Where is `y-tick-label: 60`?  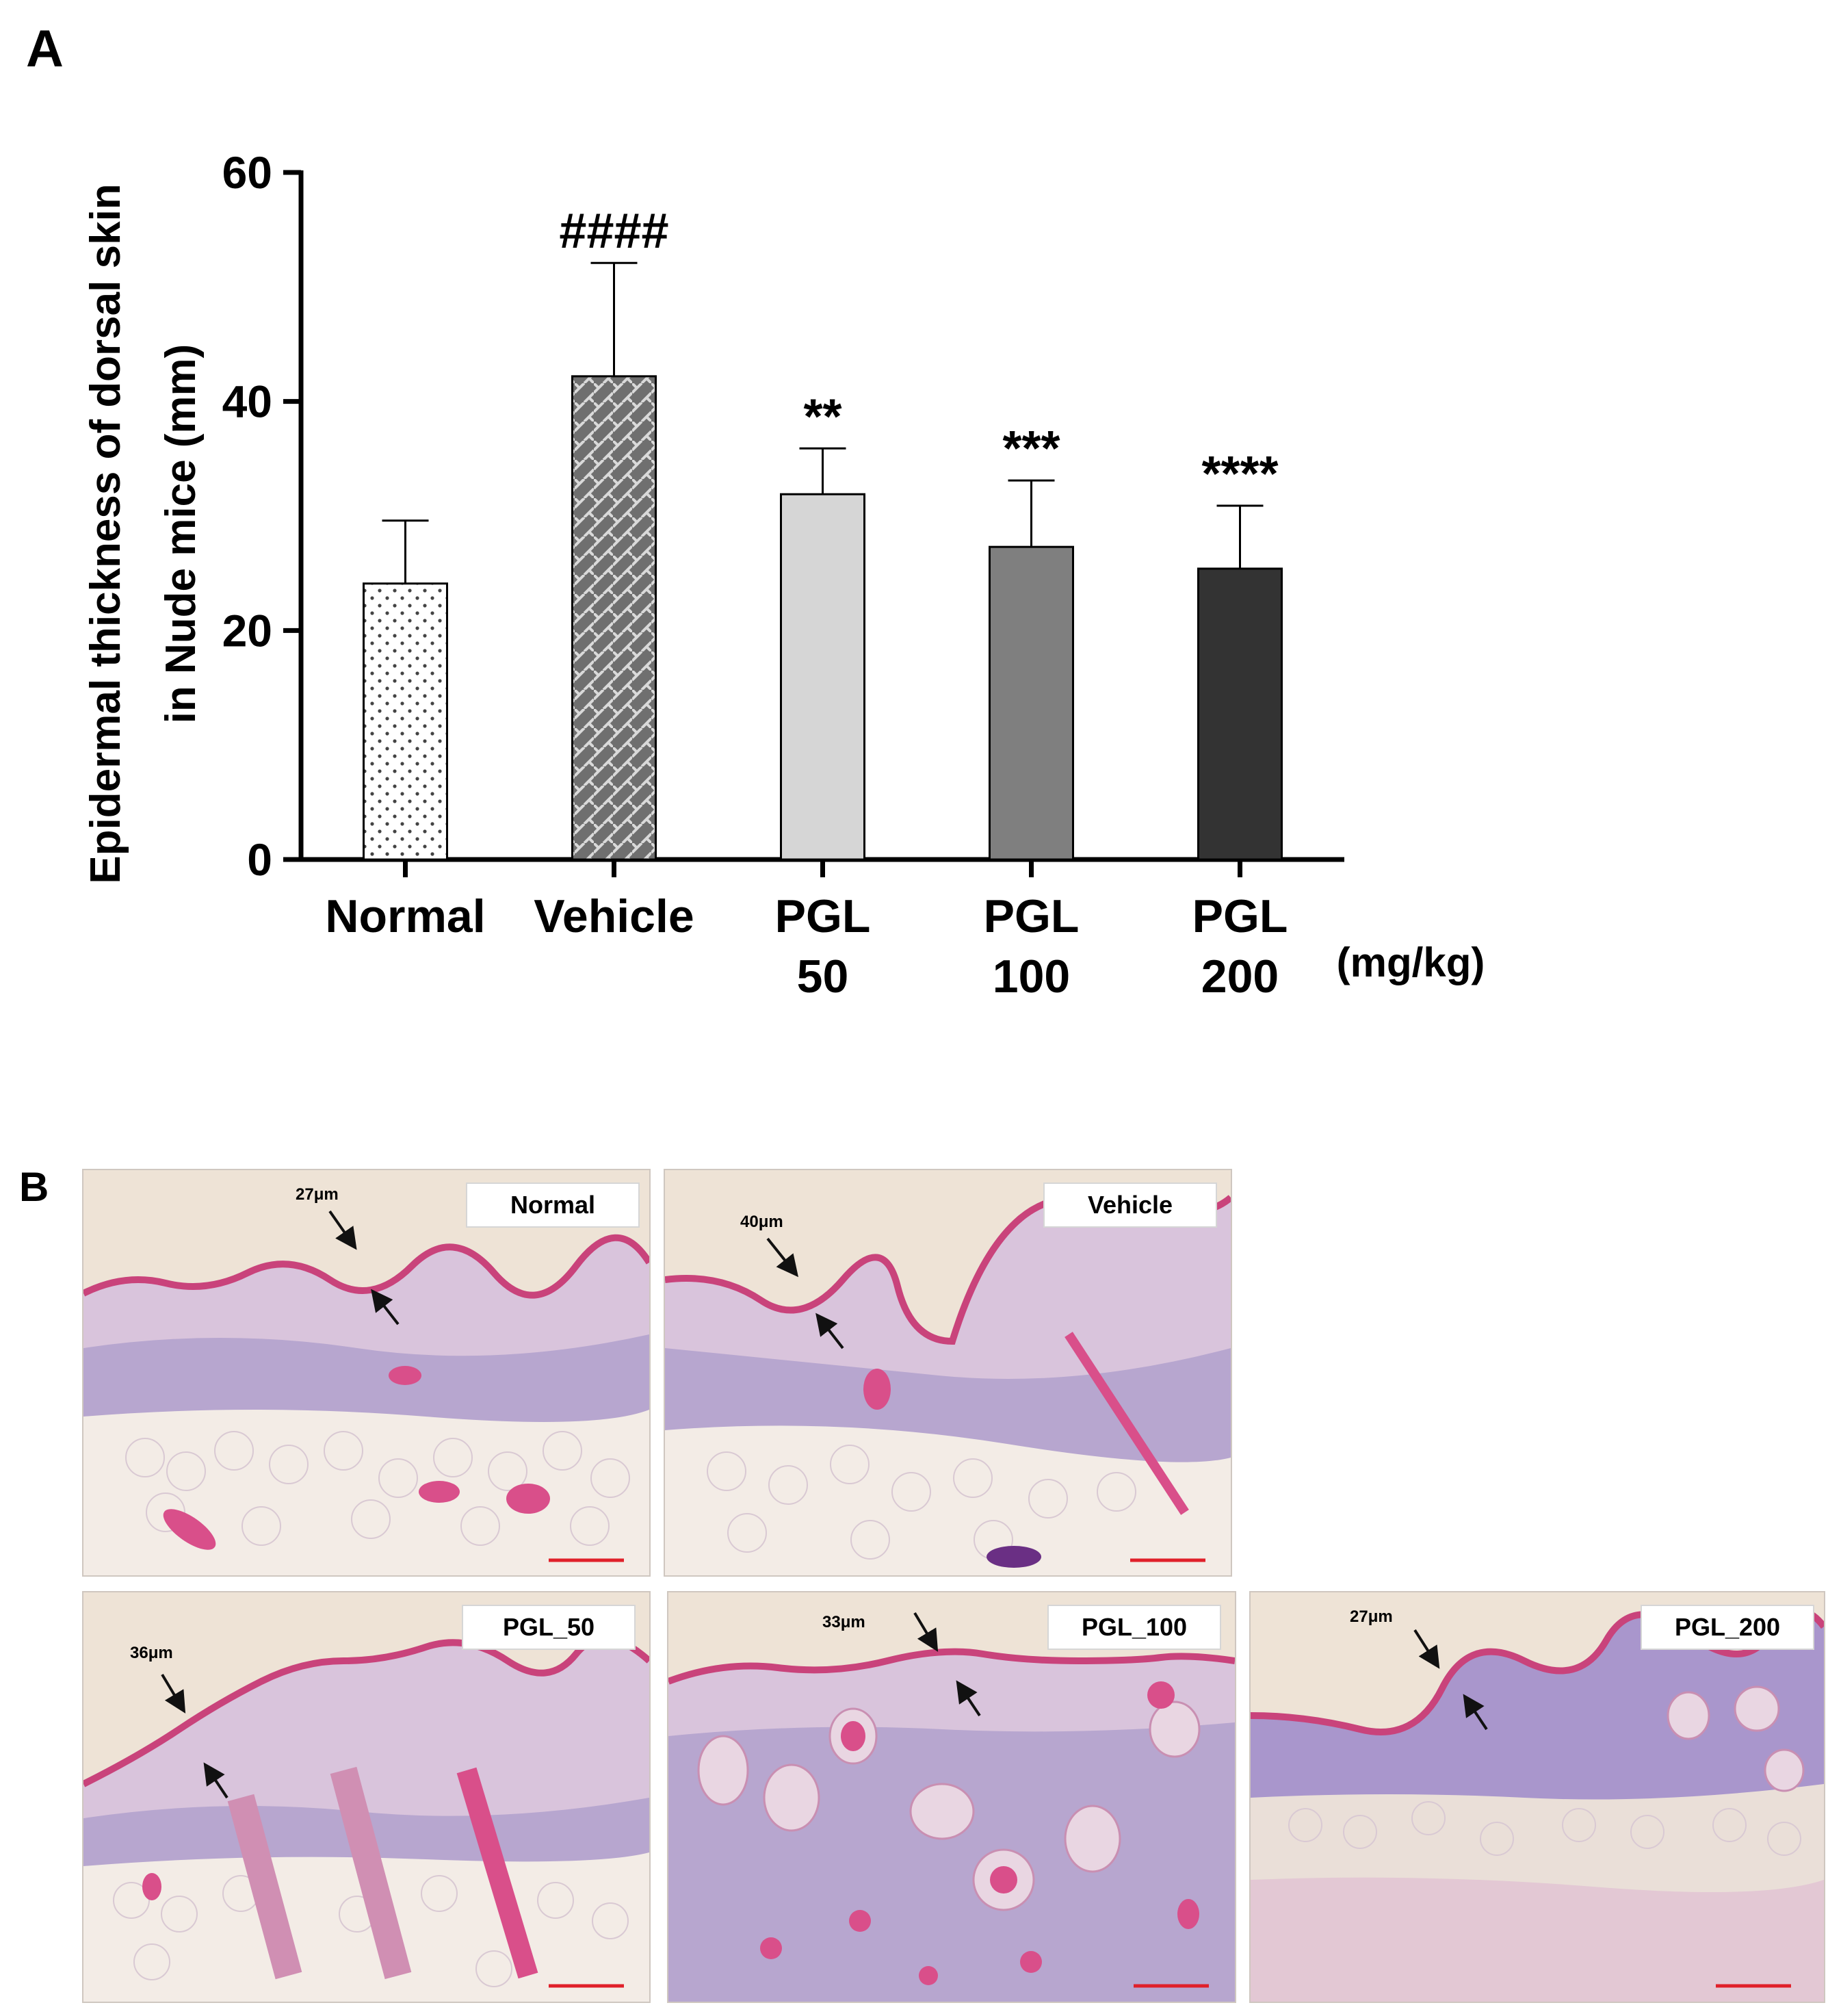 y-tick-label: 60 is located at coordinates (247, 172).